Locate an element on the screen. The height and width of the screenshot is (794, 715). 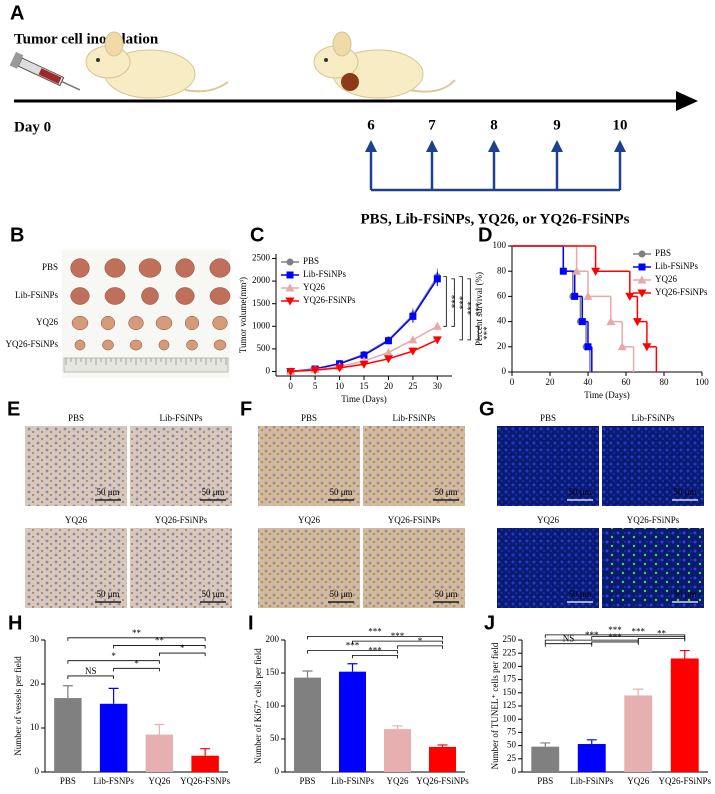
x-tick-label: Lib-FSiNPs is located at coordinates (592, 781).